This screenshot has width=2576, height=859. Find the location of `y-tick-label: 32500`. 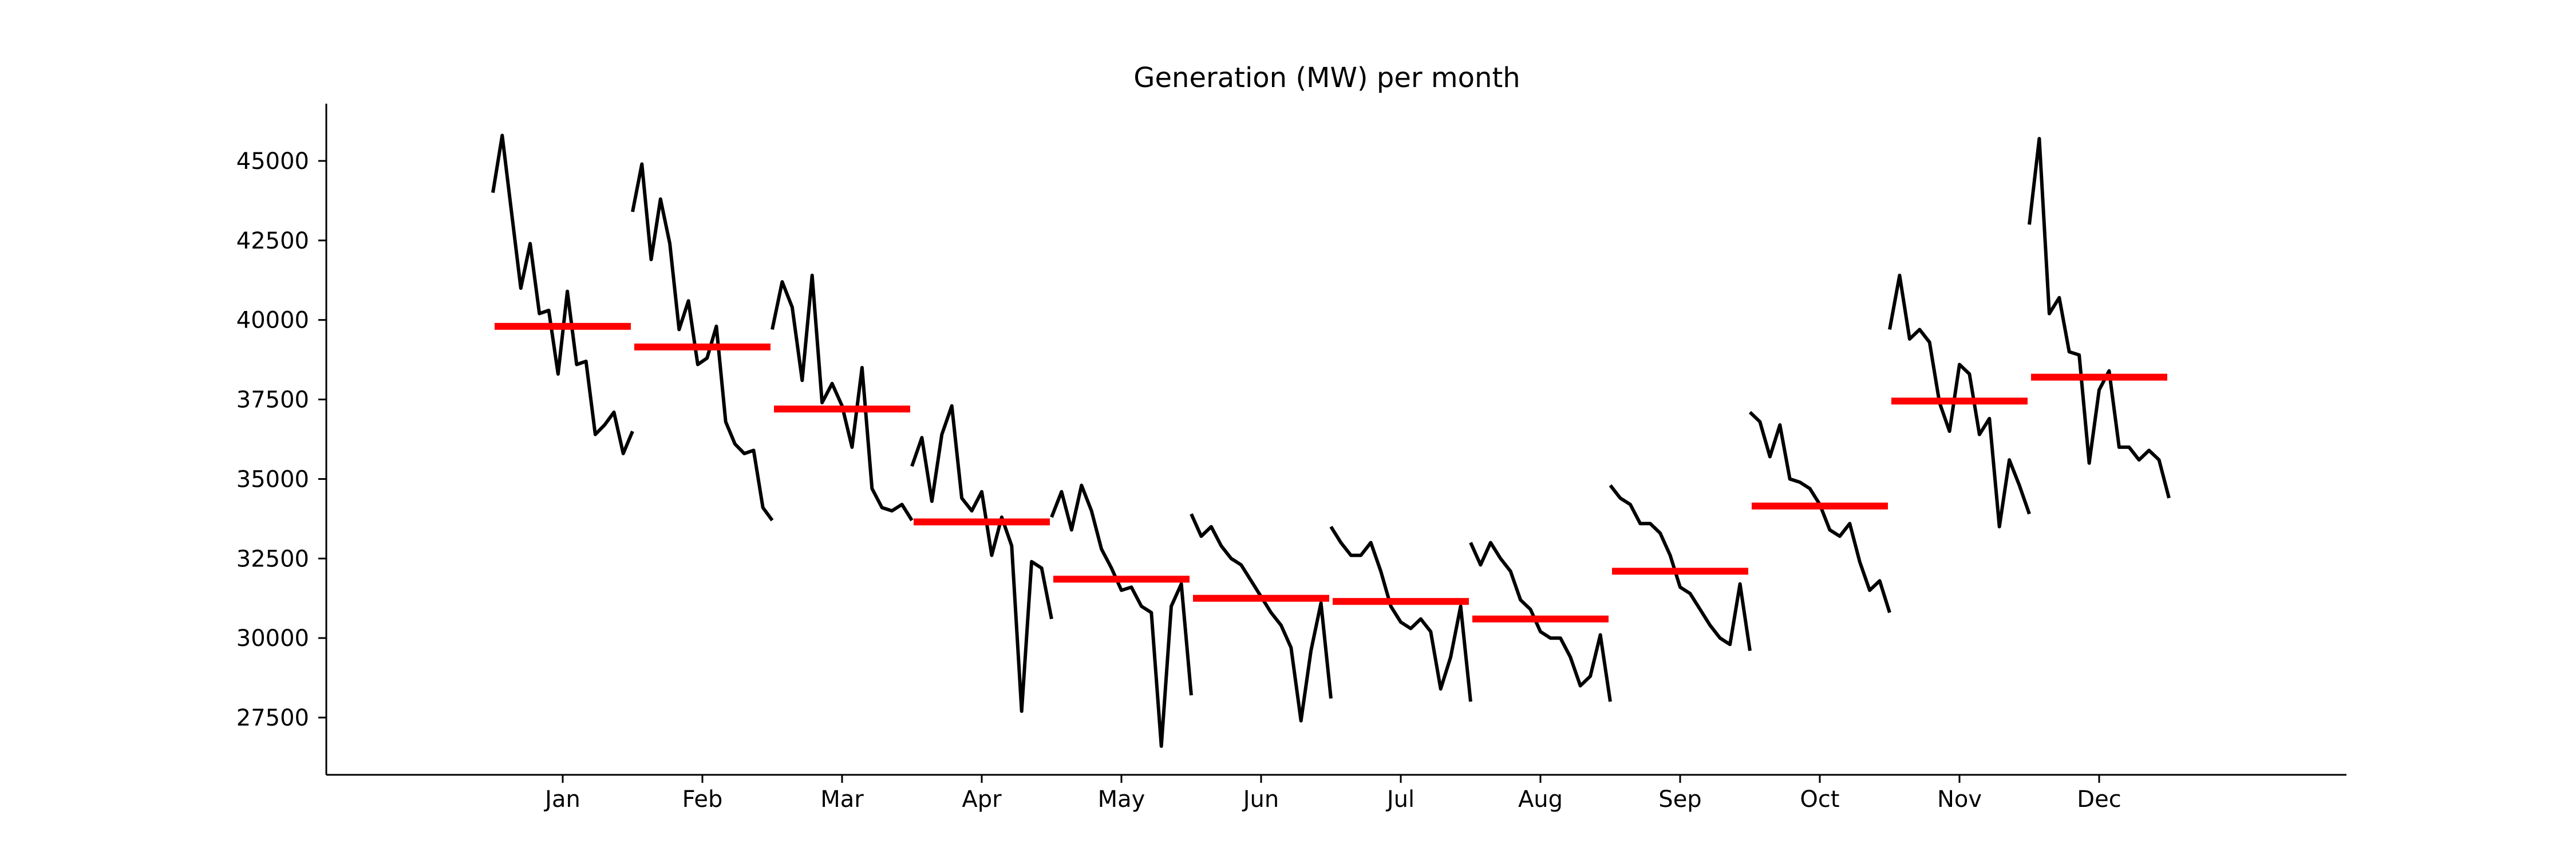

y-tick-label: 32500 is located at coordinates (272, 559).